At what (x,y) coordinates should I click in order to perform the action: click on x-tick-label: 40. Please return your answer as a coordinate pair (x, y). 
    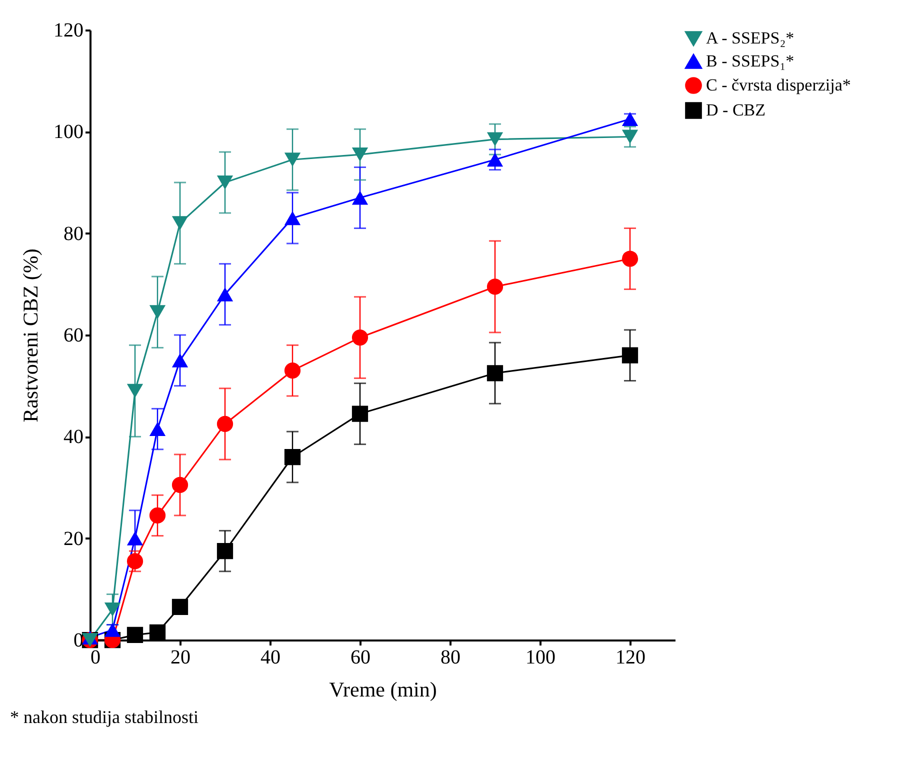
    Looking at the image, I should click on (270, 657).